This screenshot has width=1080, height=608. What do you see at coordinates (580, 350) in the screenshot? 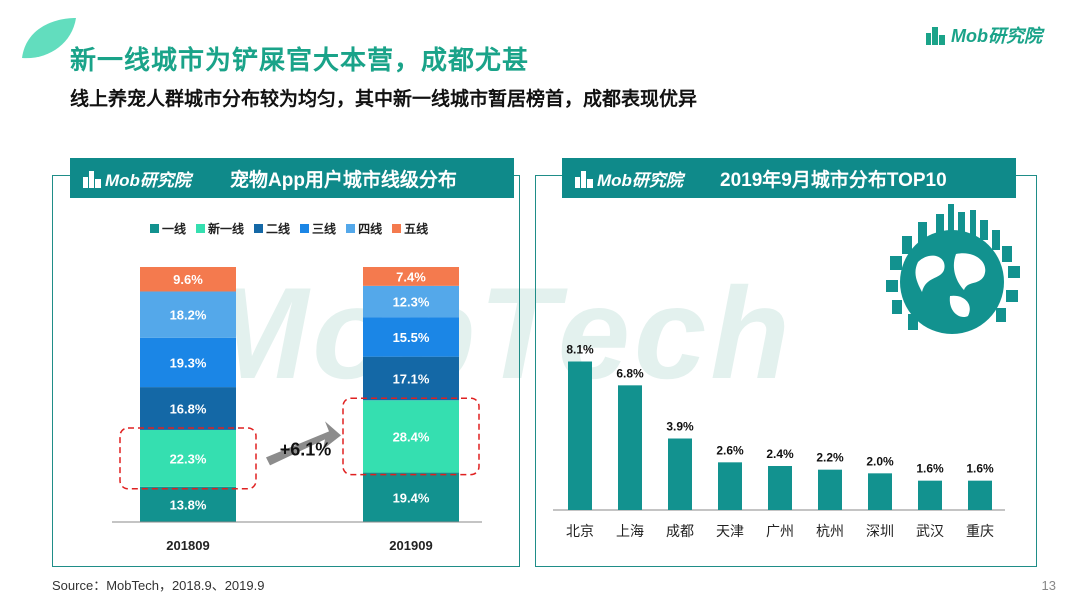
I see `bar-value-label: 8.1%` at bounding box center [580, 350].